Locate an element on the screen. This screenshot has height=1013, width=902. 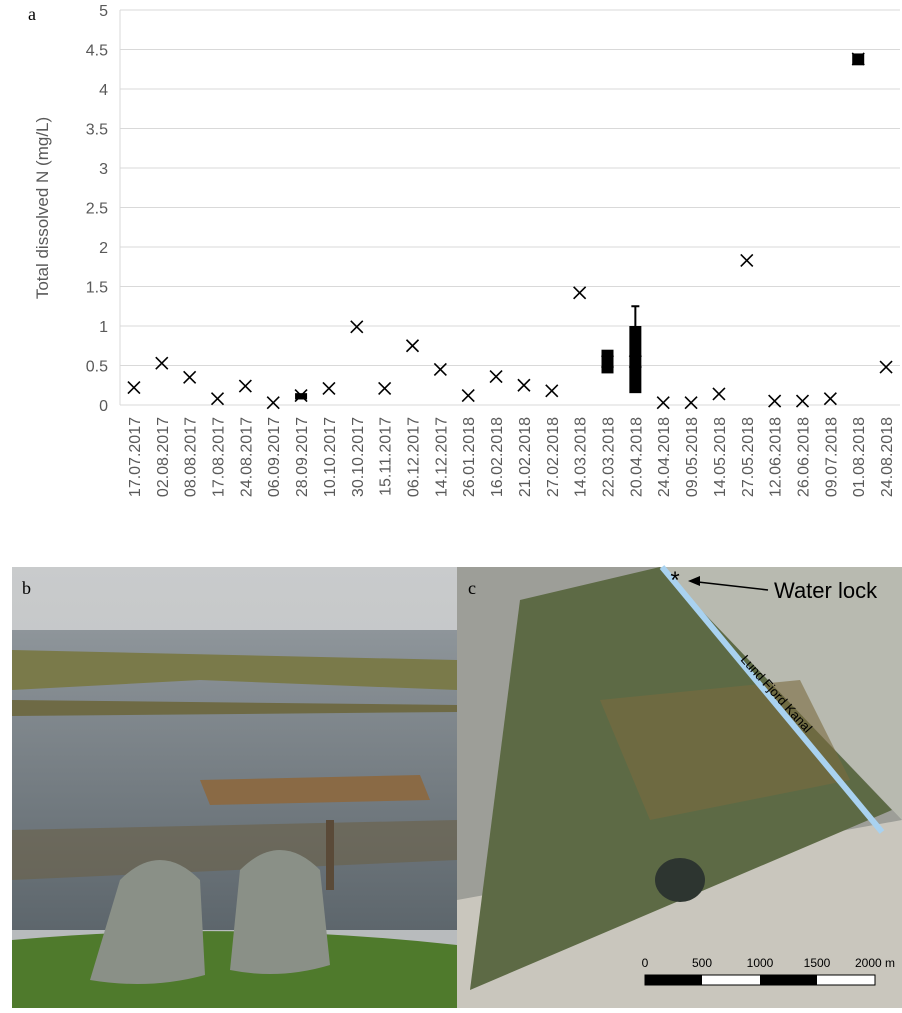
x-tick-label: 15.11.2017 is located at coordinates (386, 456).